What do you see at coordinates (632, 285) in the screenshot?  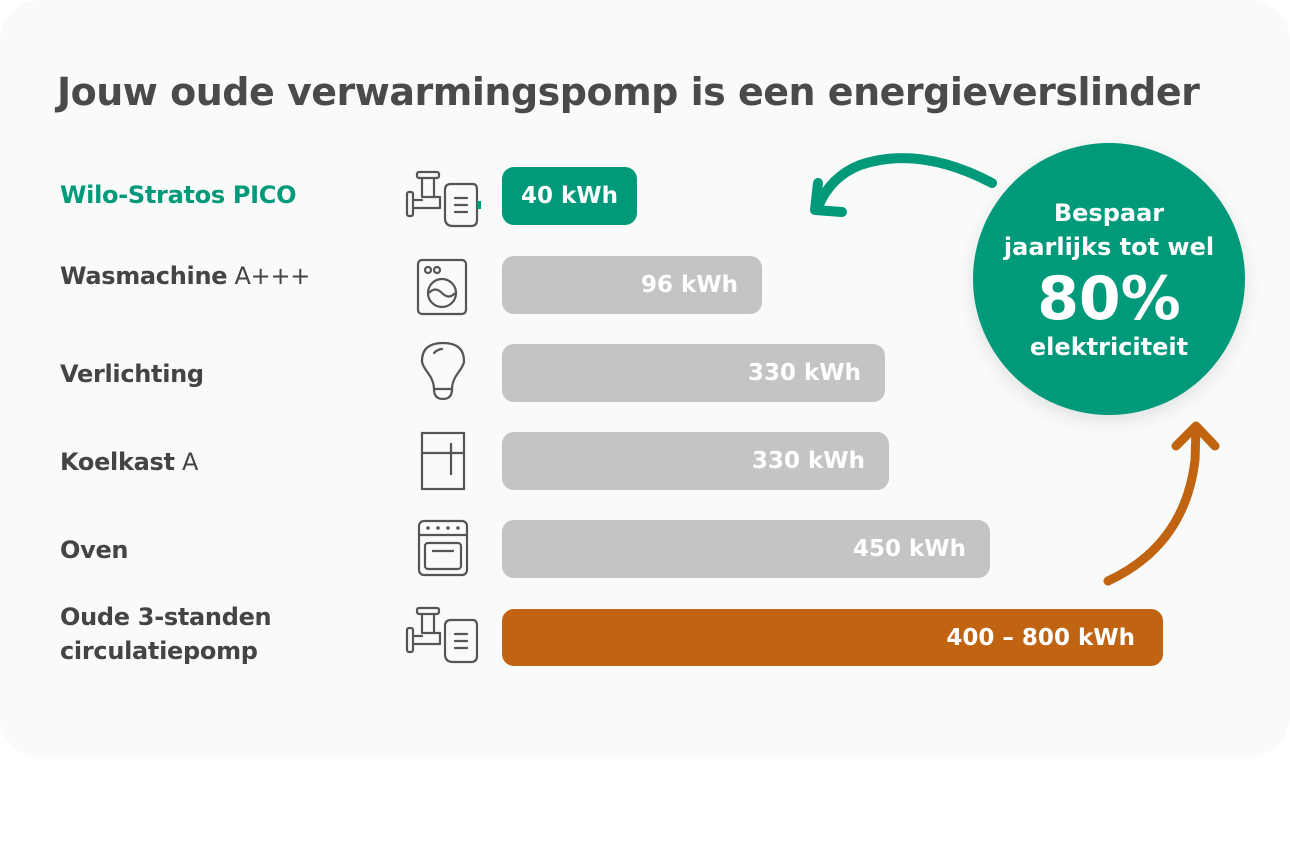 I see `bar-wasmachine: 96 kWh` at bounding box center [632, 285].